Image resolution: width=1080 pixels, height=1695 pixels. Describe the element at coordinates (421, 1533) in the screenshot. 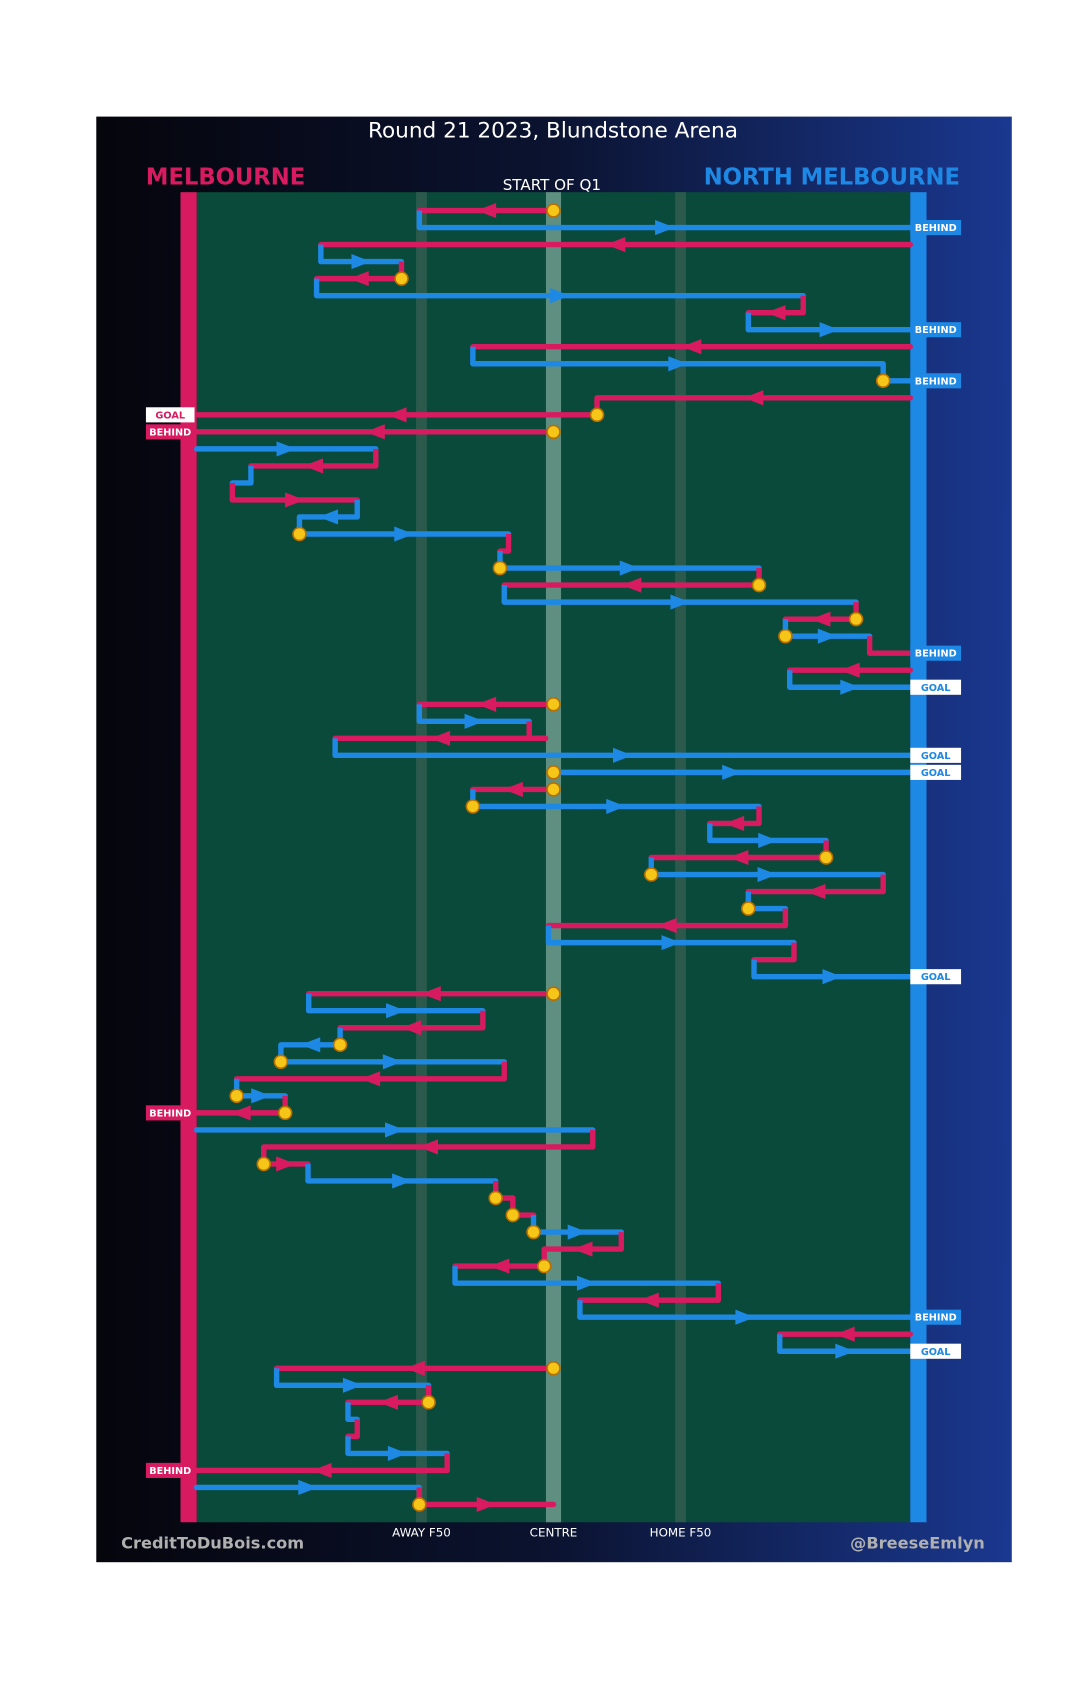

I see `field-marker-label: AWAY F50` at that location.